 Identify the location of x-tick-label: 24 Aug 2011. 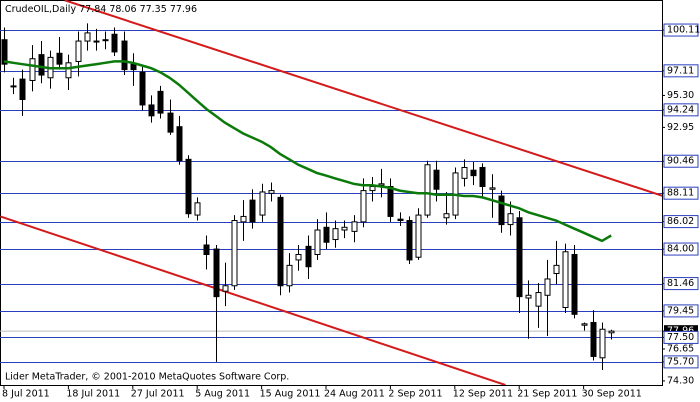
(354, 394).